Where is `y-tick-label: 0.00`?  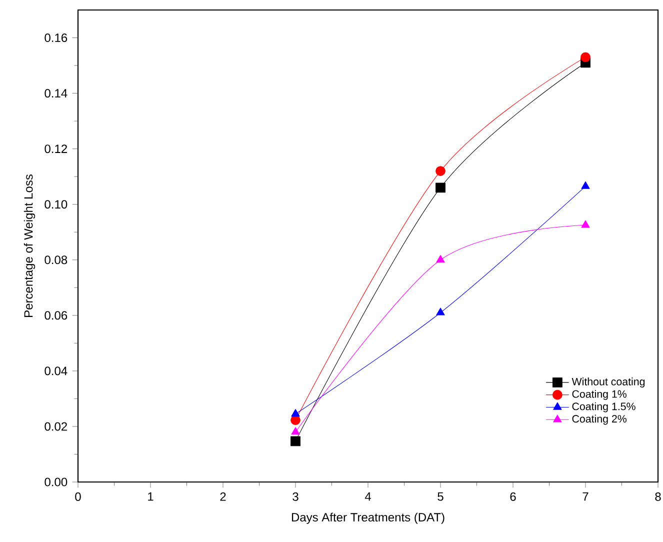 y-tick-label: 0.00 is located at coordinates (56, 482).